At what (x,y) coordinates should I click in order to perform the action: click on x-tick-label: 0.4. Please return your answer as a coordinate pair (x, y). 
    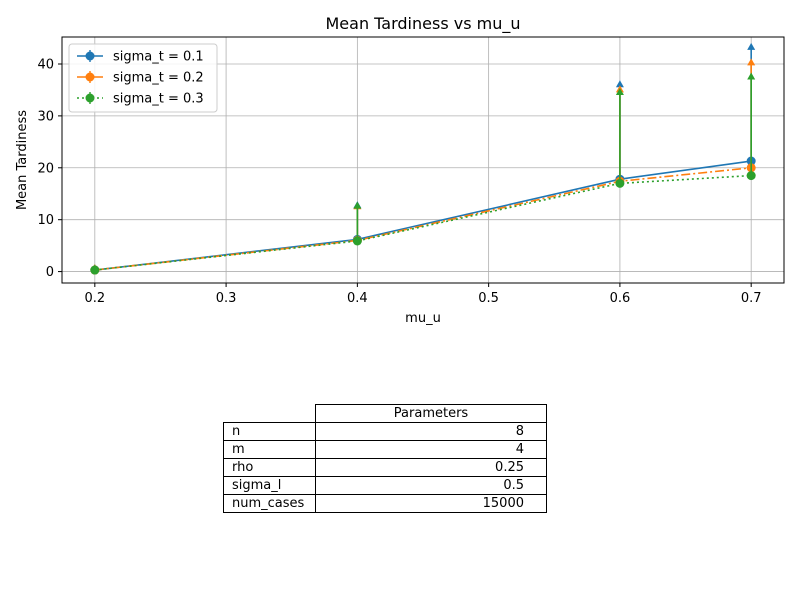
    Looking at the image, I should click on (357, 298).